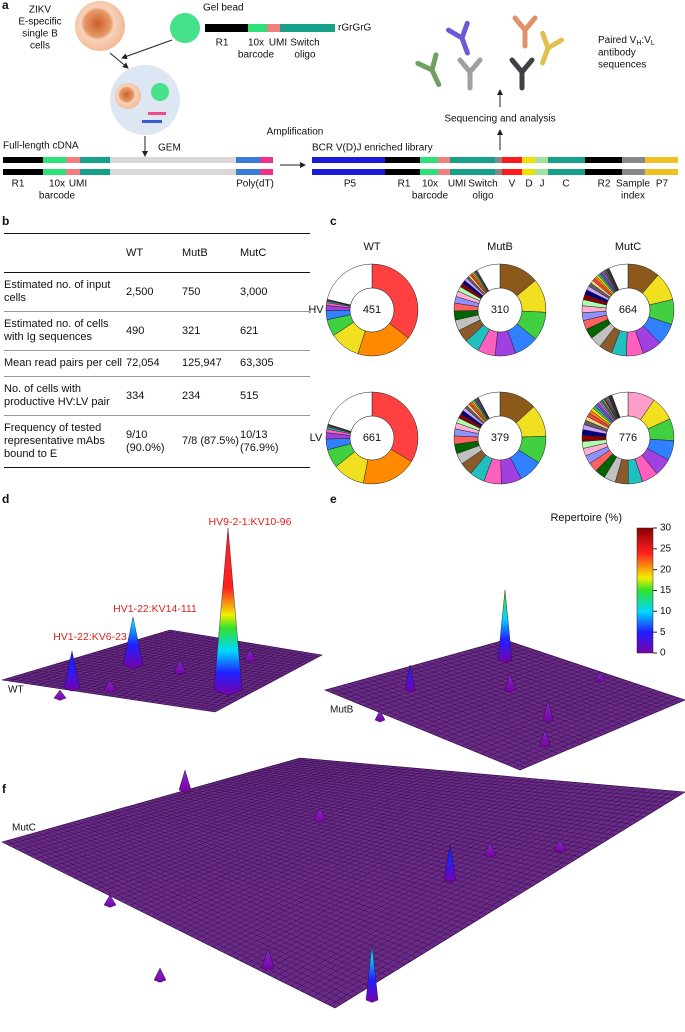 This screenshot has height=1032, width=685. What do you see at coordinates (147, 49) in the screenshot?
I see `arrow` at bounding box center [147, 49].